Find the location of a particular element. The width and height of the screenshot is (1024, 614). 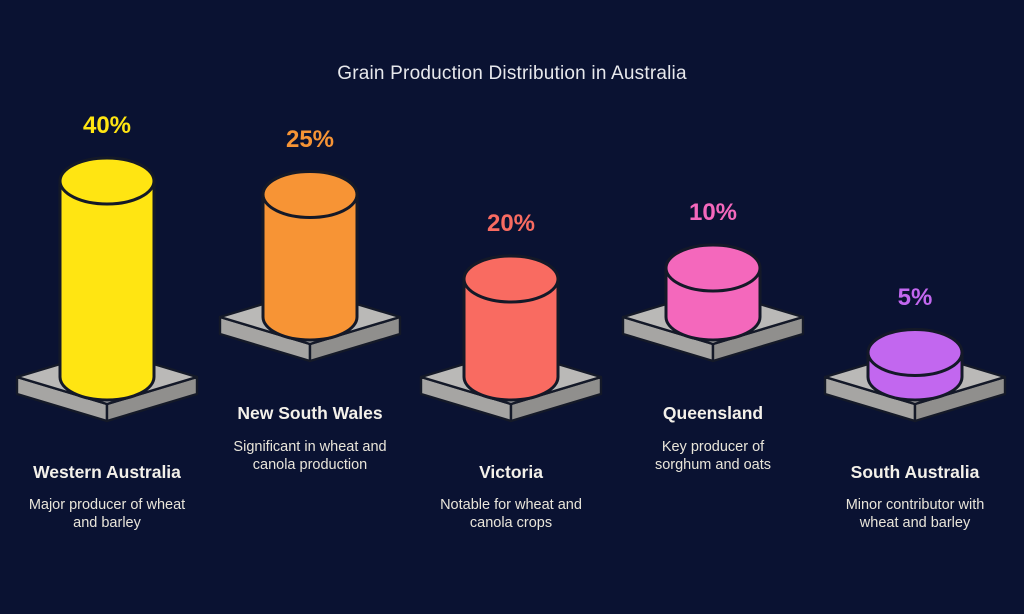

region-name: Victoria is located at coordinates (511, 472).